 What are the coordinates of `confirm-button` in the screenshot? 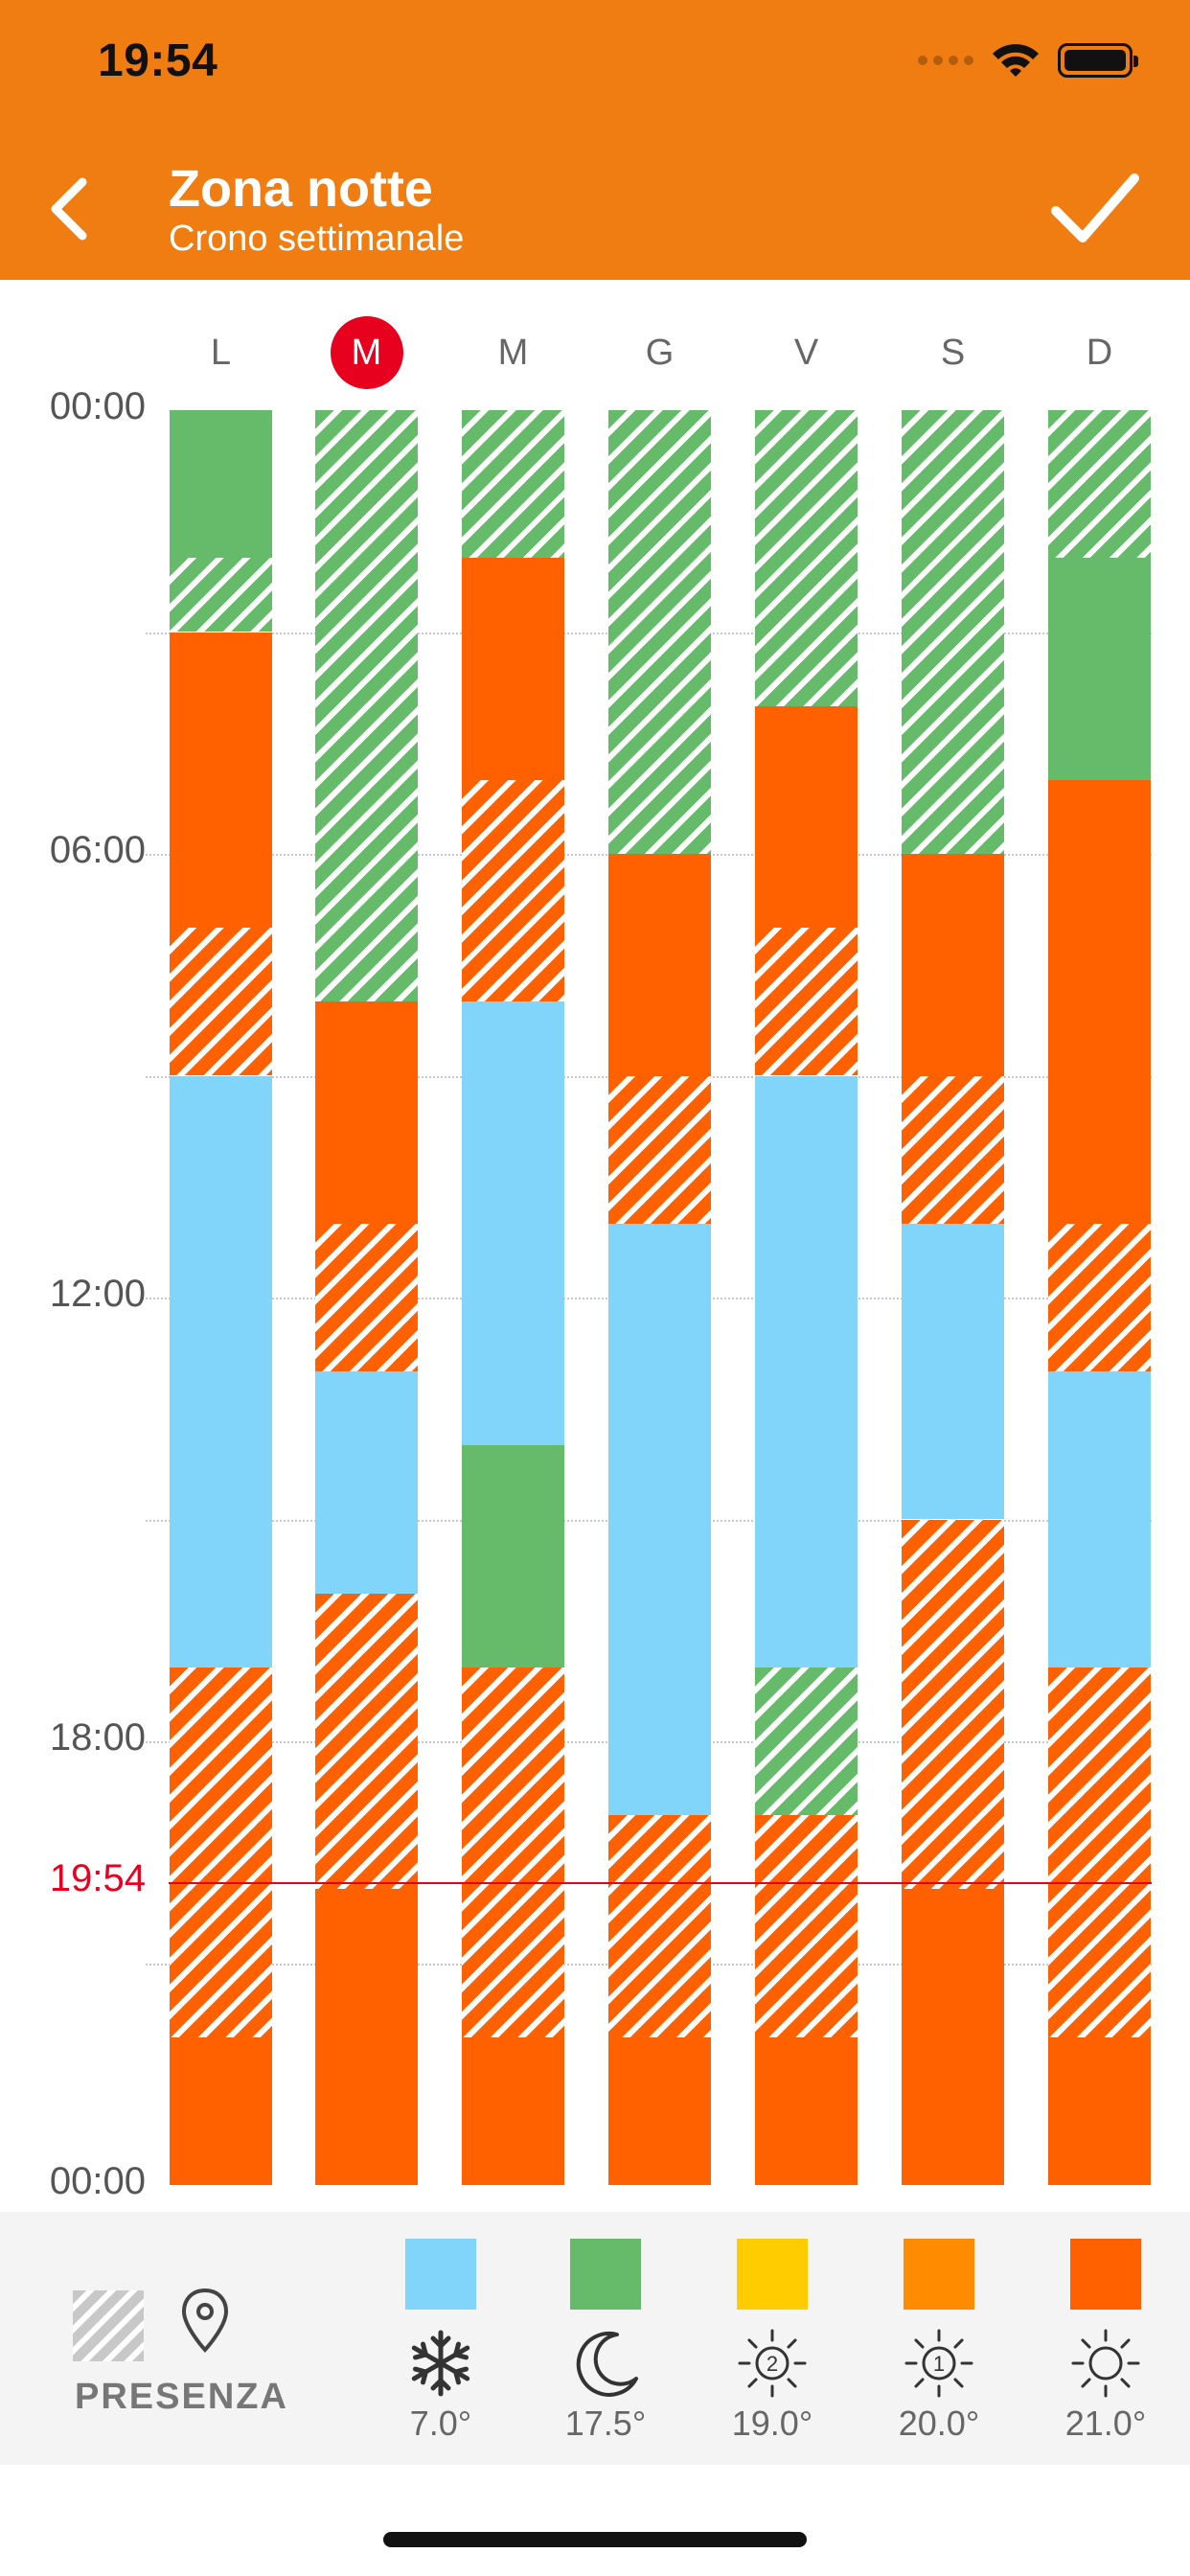 It's located at (1094, 208).